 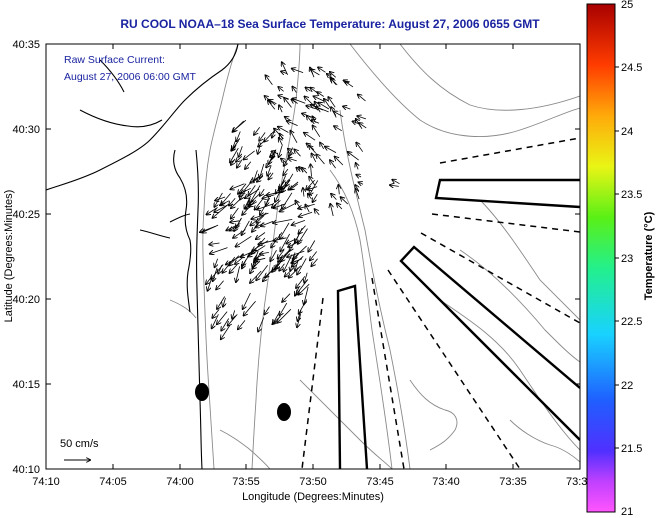 I want to click on inlet-detail, so click(x=180, y=218).